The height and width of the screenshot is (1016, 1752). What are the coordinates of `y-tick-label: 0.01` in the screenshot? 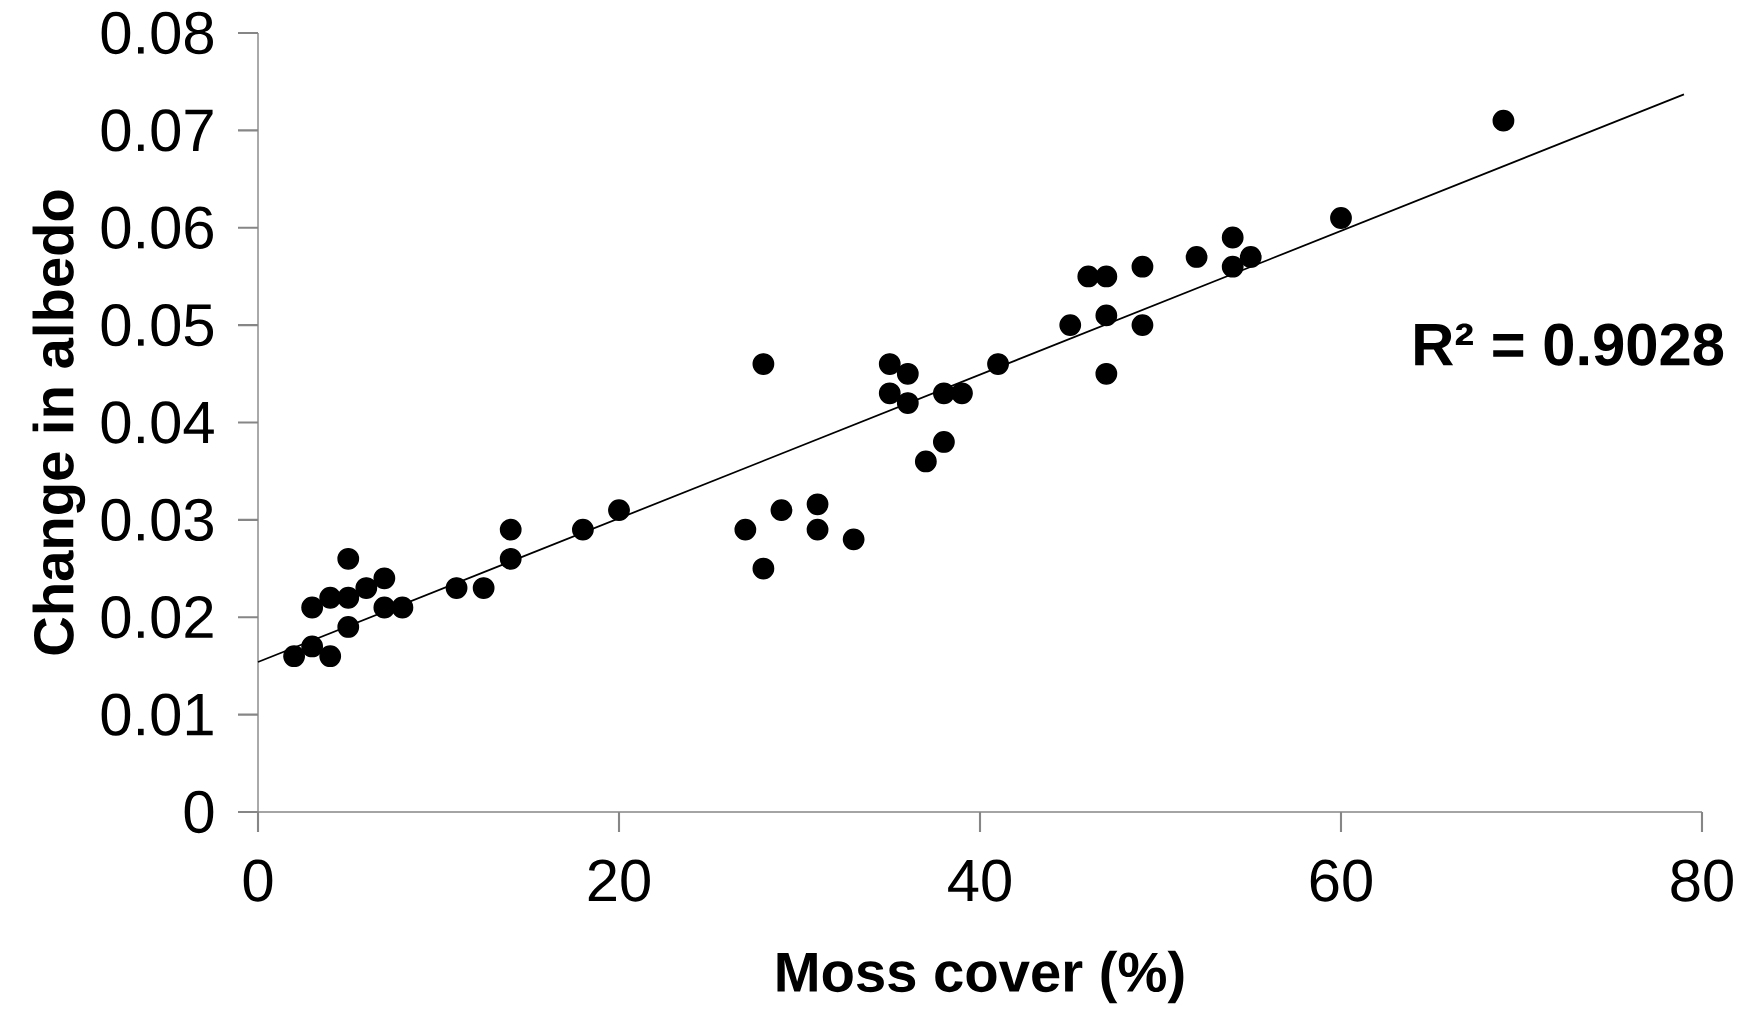 It's located at (157, 714).